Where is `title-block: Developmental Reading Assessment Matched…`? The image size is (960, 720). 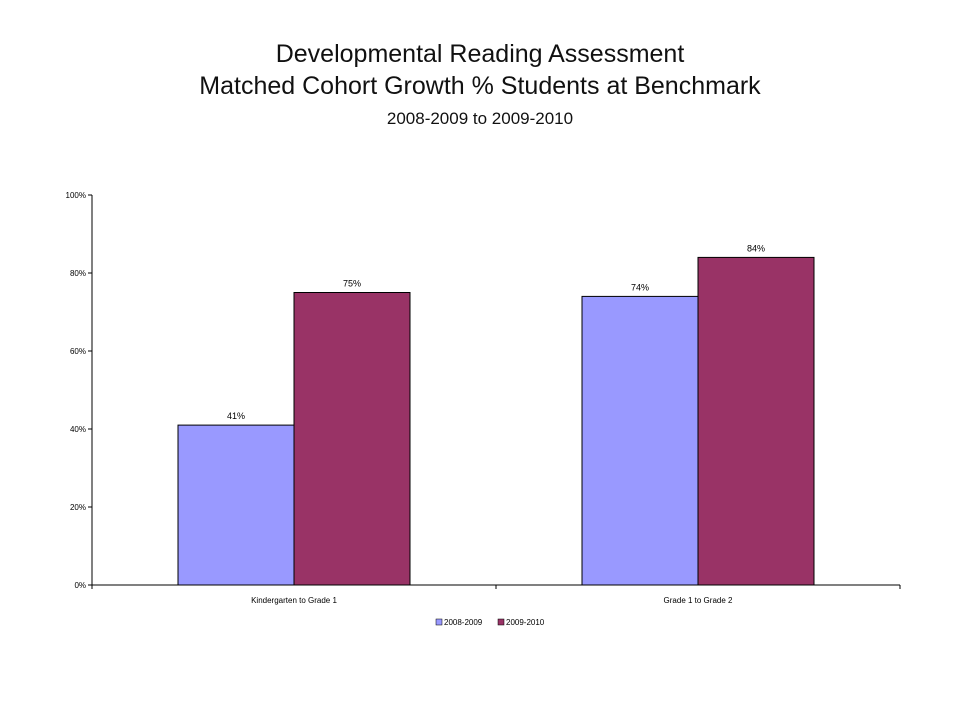
title-block: Developmental Reading Assessment Matched… is located at coordinates (480, 85).